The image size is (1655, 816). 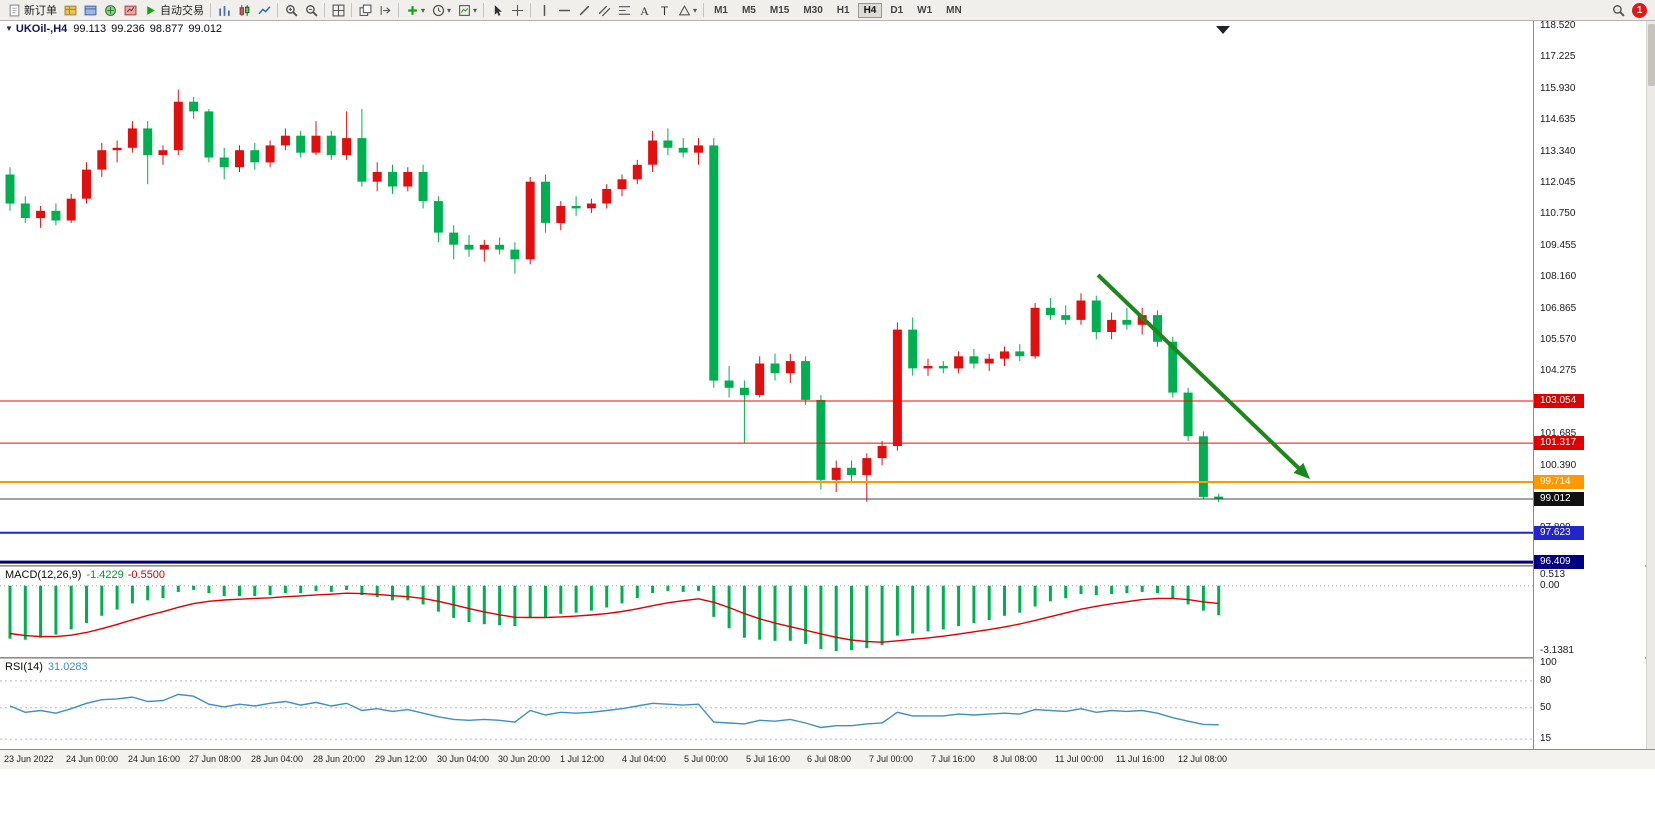 I want to click on cursor-icon, so click(x=497, y=10).